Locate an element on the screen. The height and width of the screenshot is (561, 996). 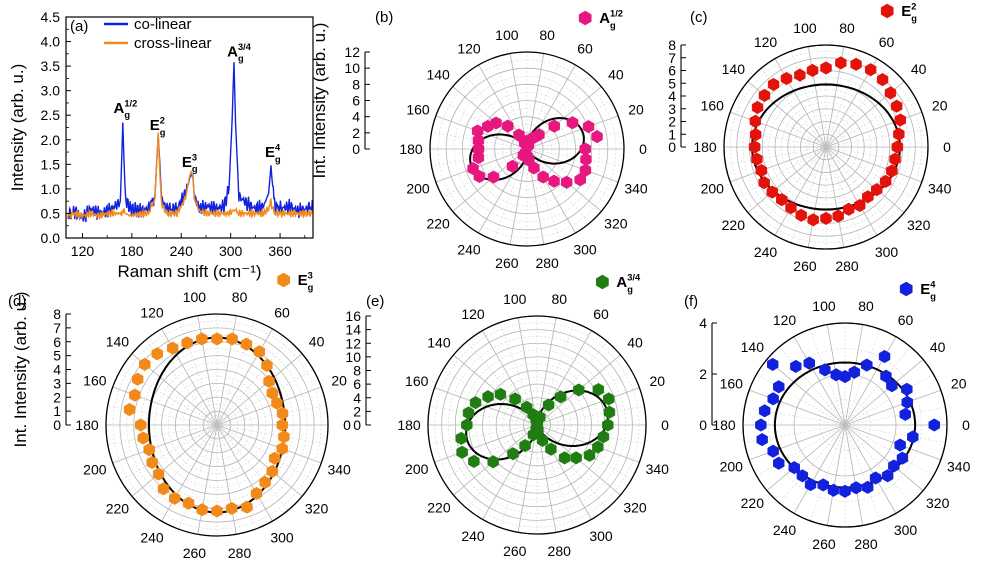
panel-label: (d) is located at coordinates (17, 301).